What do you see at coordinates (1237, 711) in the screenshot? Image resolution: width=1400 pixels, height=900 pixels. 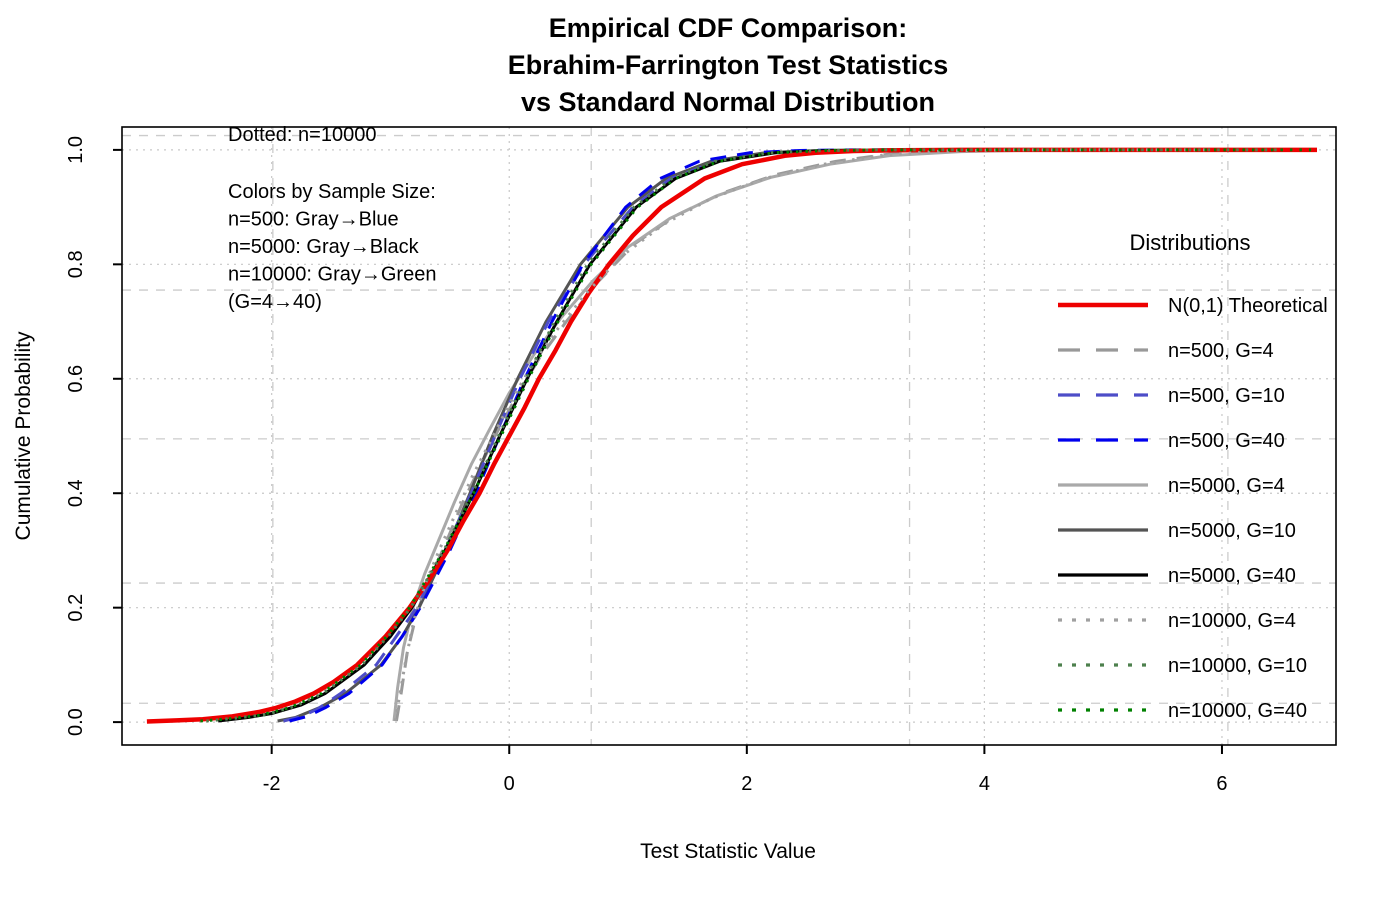 I see `legend-item-label: n=10000, G=40` at bounding box center [1237, 711].